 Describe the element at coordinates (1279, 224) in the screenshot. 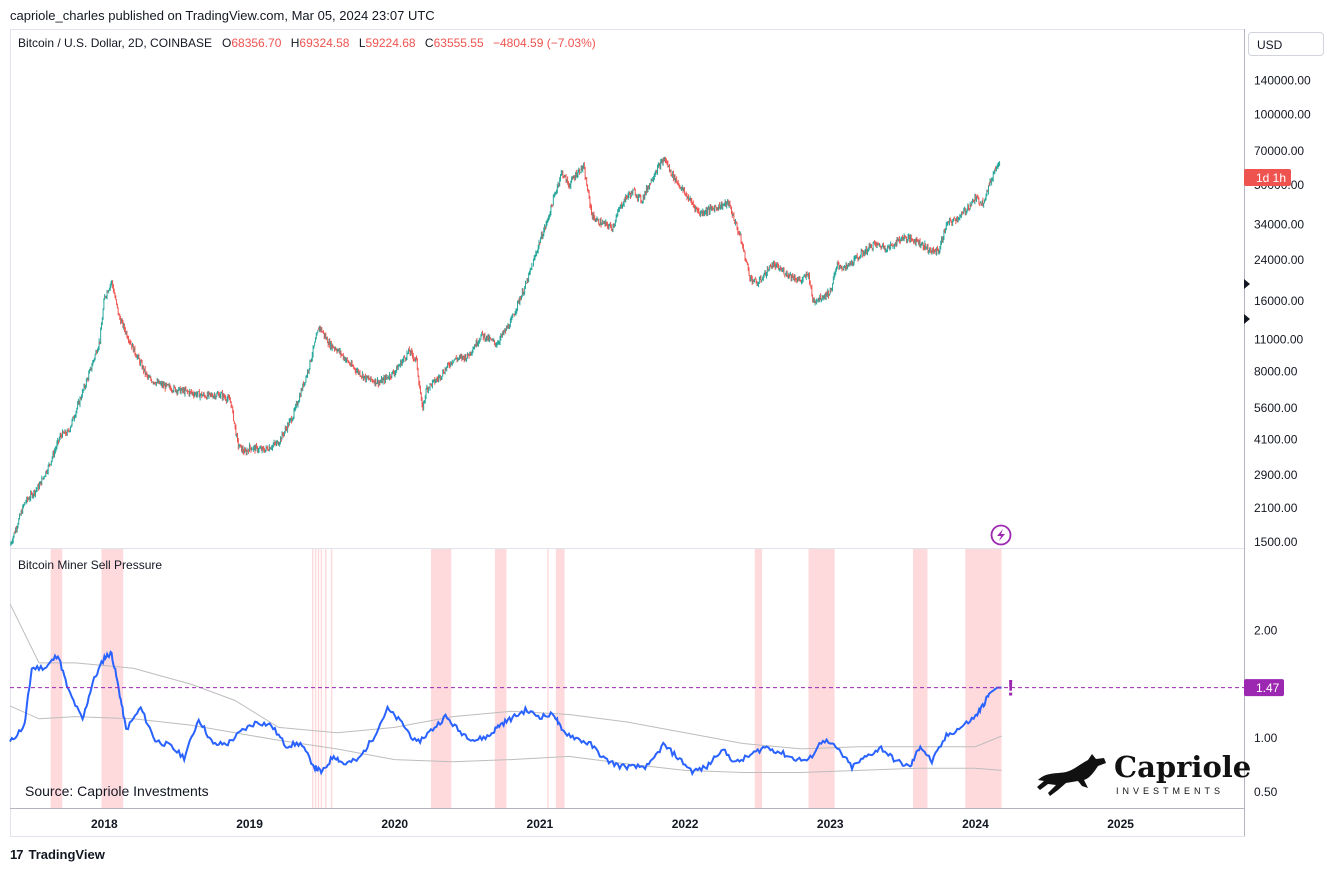

I see `price-tick-label: 34000.00` at that location.